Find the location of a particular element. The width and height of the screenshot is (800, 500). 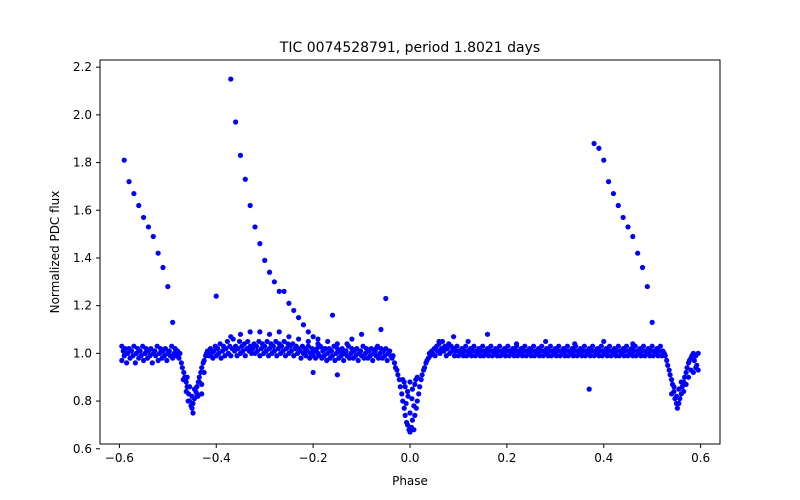

x-tick-label: 0.4 is located at coordinates (603, 458).